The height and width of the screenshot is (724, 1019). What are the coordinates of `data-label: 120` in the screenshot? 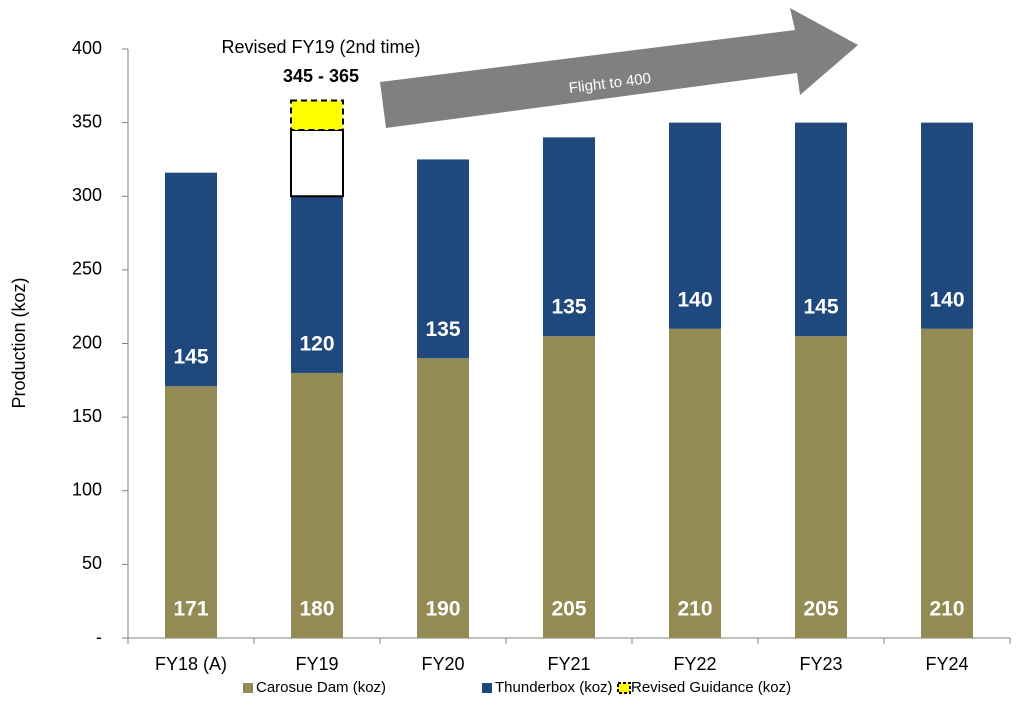 It's located at (316, 343).